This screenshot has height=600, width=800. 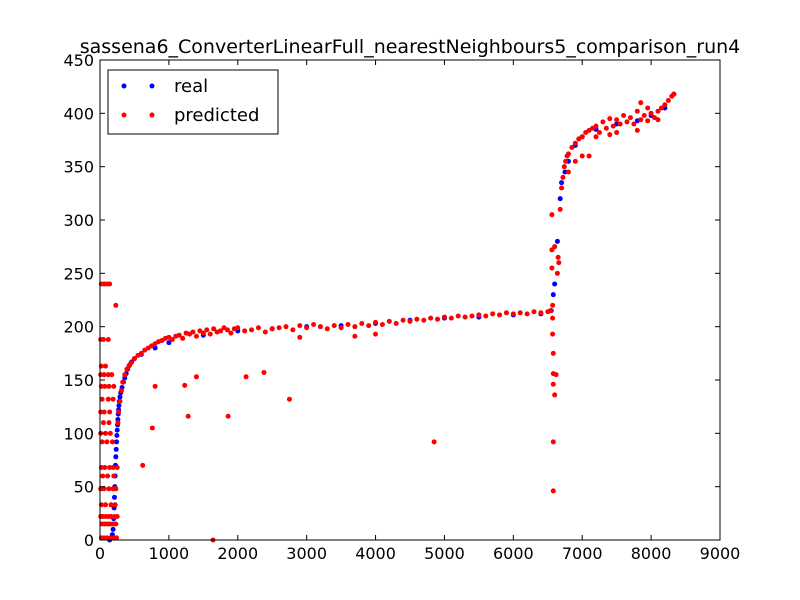 I want to click on legend-marker-predicted, so click(x=152, y=115).